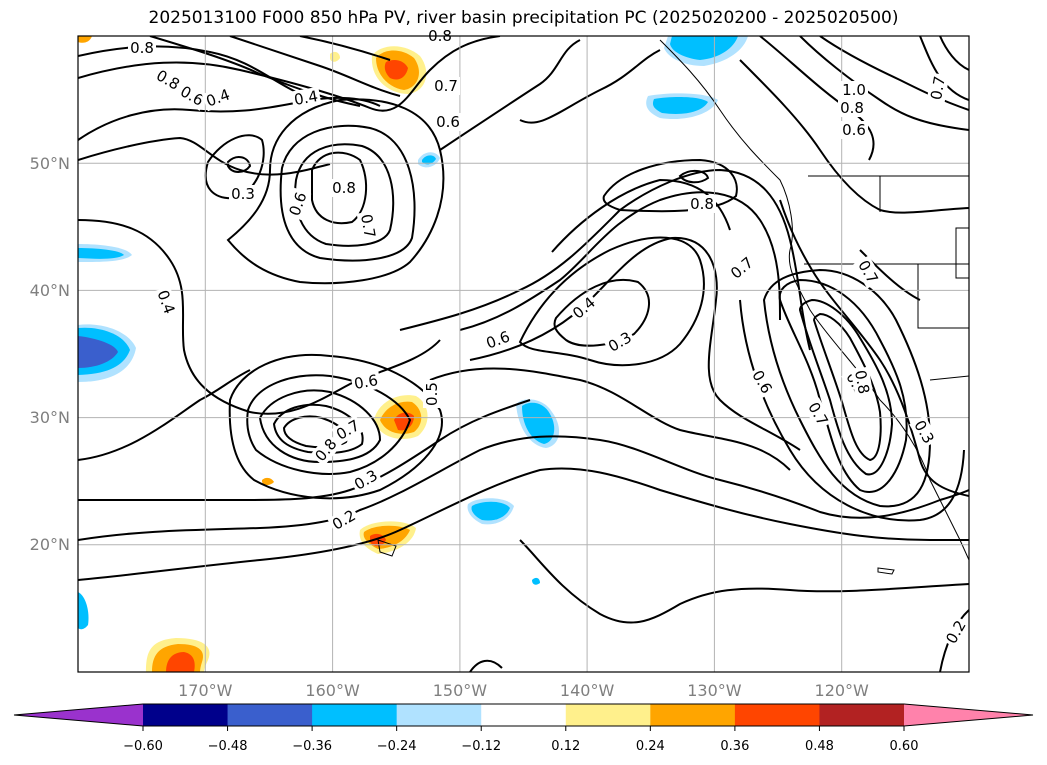 The height and width of the screenshot is (765, 1047). Describe the element at coordinates (332, 690) in the screenshot. I see `lon-label: 160°W` at that location.